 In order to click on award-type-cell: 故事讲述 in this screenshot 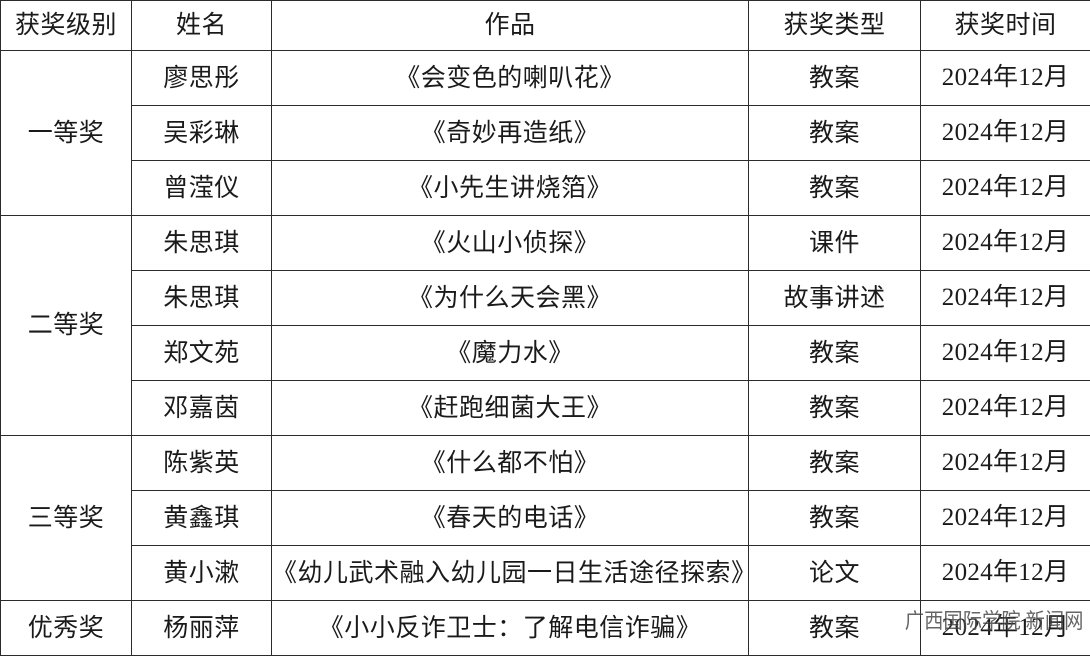, I will do `click(835, 298)`.